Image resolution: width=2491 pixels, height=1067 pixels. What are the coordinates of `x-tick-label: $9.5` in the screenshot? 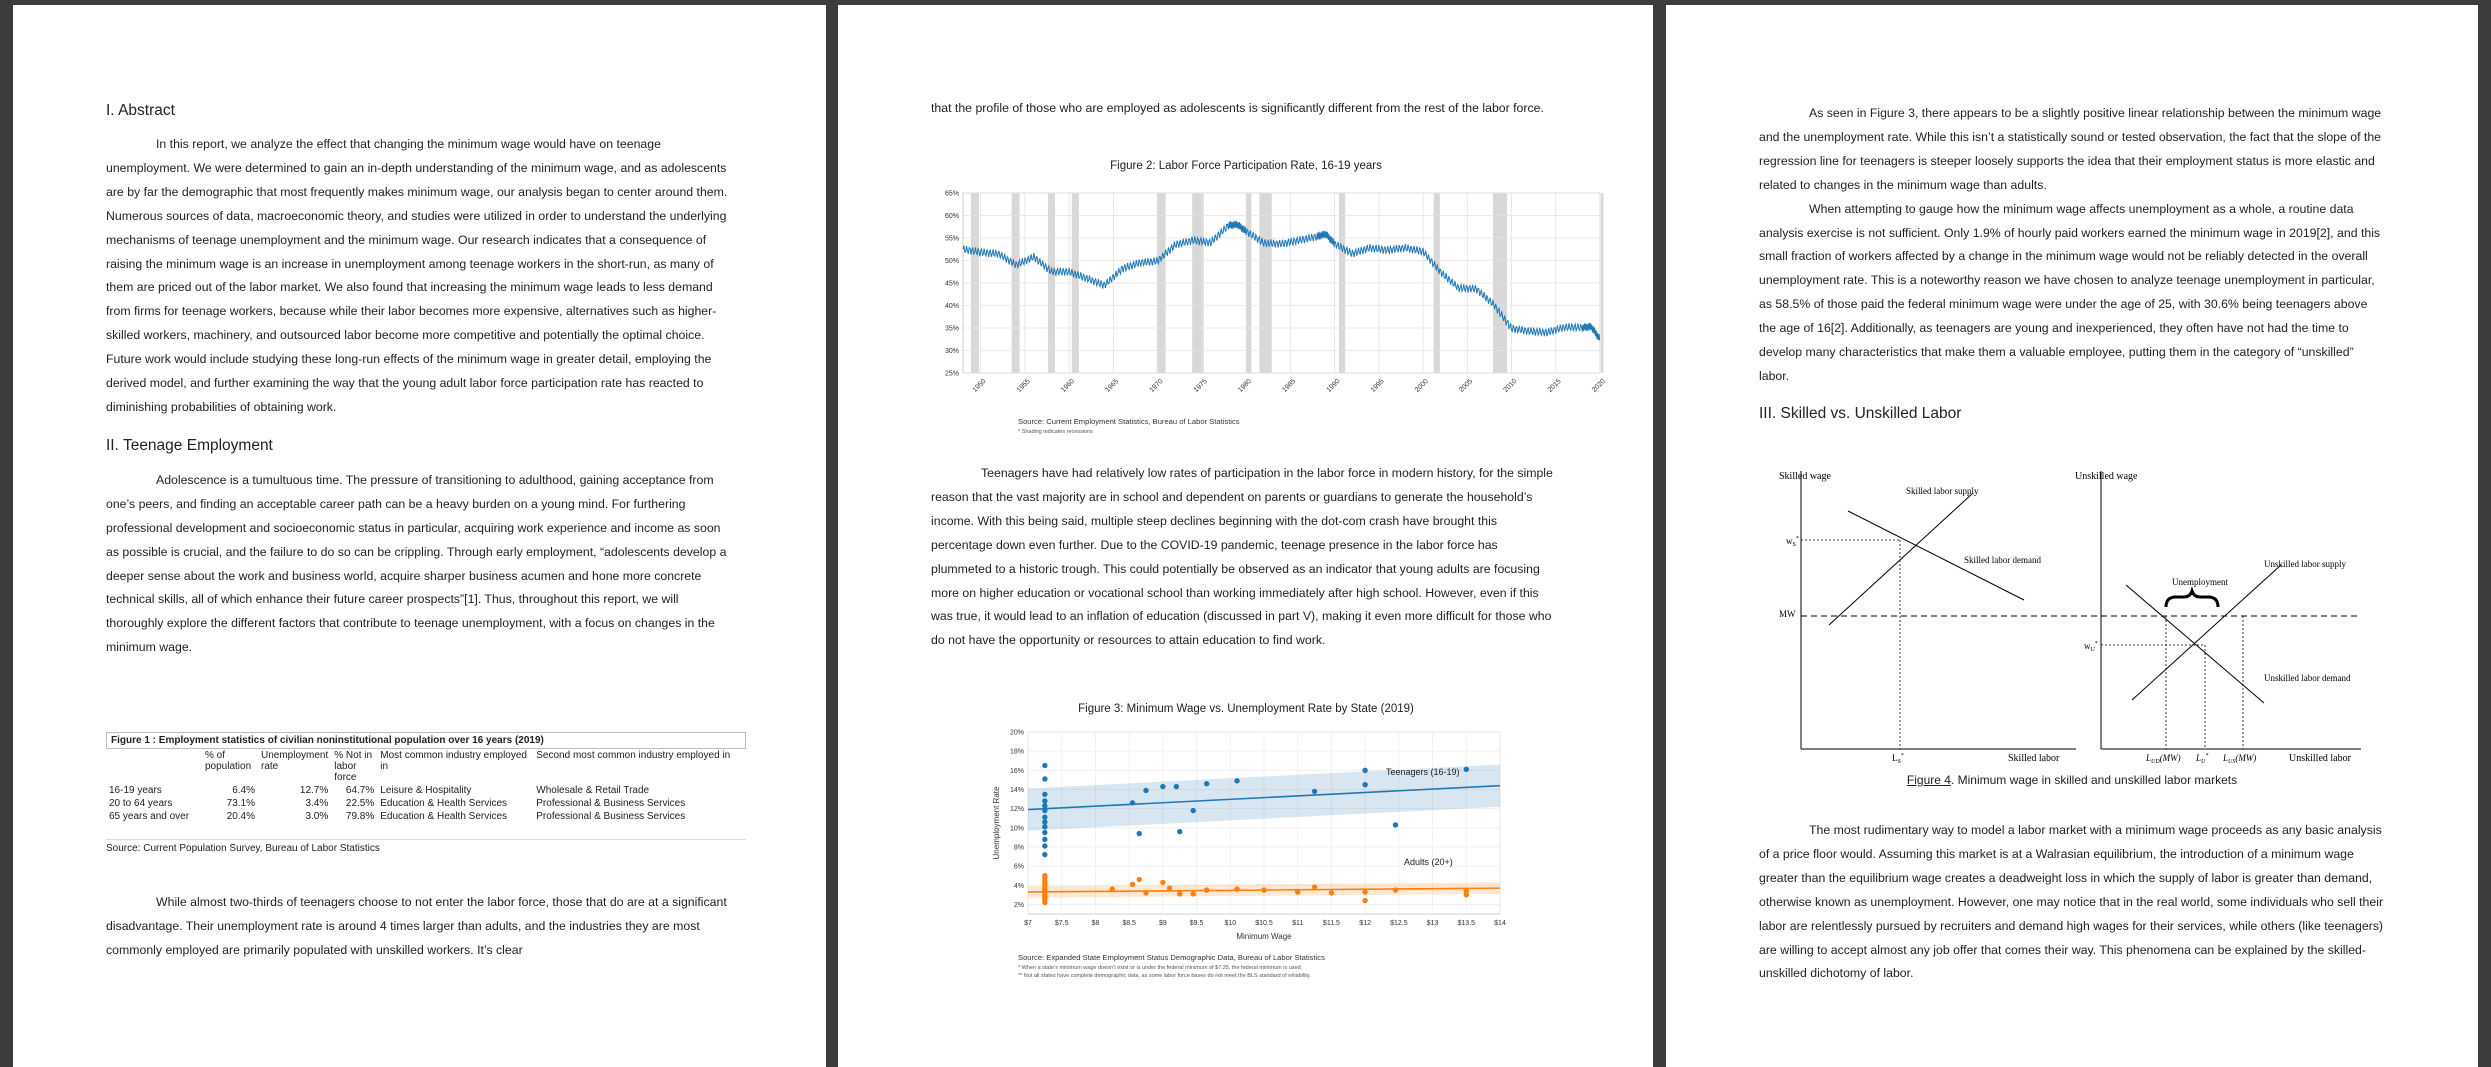 It's located at (1197, 923).